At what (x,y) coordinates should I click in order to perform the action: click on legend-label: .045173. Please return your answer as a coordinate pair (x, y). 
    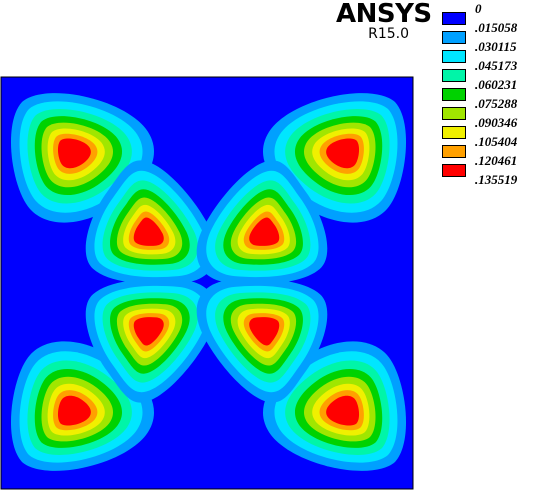
    Looking at the image, I should click on (496, 65).